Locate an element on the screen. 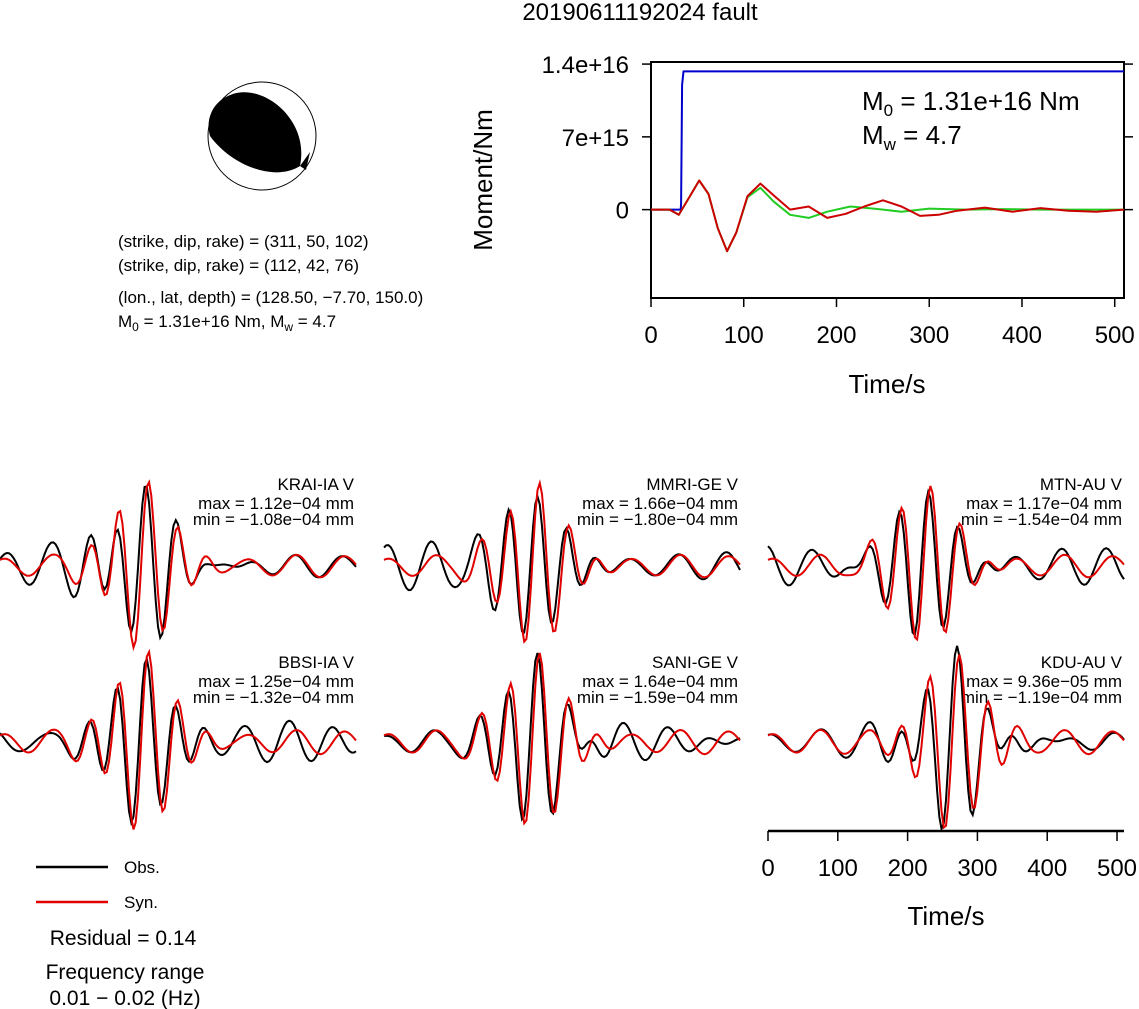 This screenshot has width=1139, height=1009. station-label: MMRI-GE V is located at coordinates (692, 484).